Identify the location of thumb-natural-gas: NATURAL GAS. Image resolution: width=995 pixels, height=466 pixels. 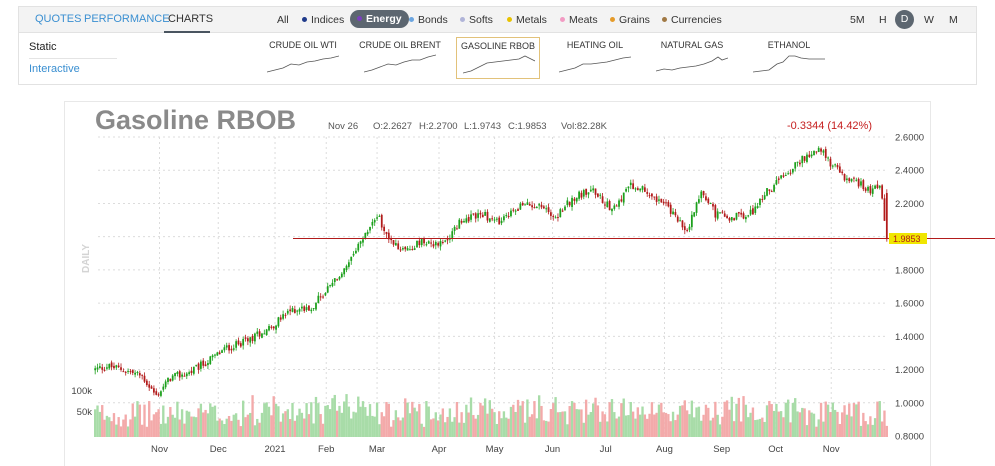
(692, 58).